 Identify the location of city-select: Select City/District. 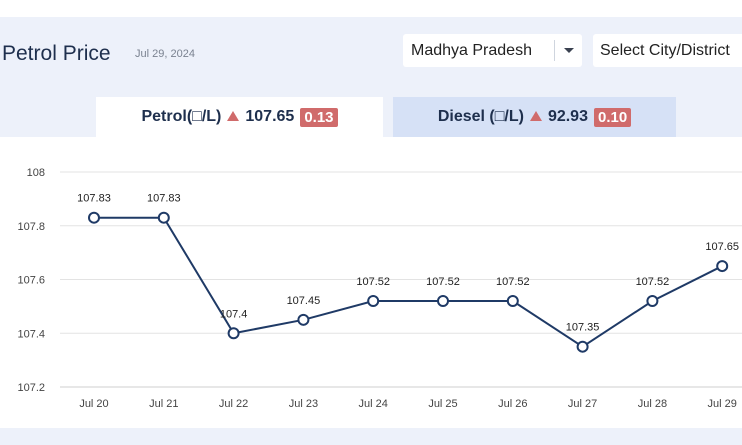
(667, 50).